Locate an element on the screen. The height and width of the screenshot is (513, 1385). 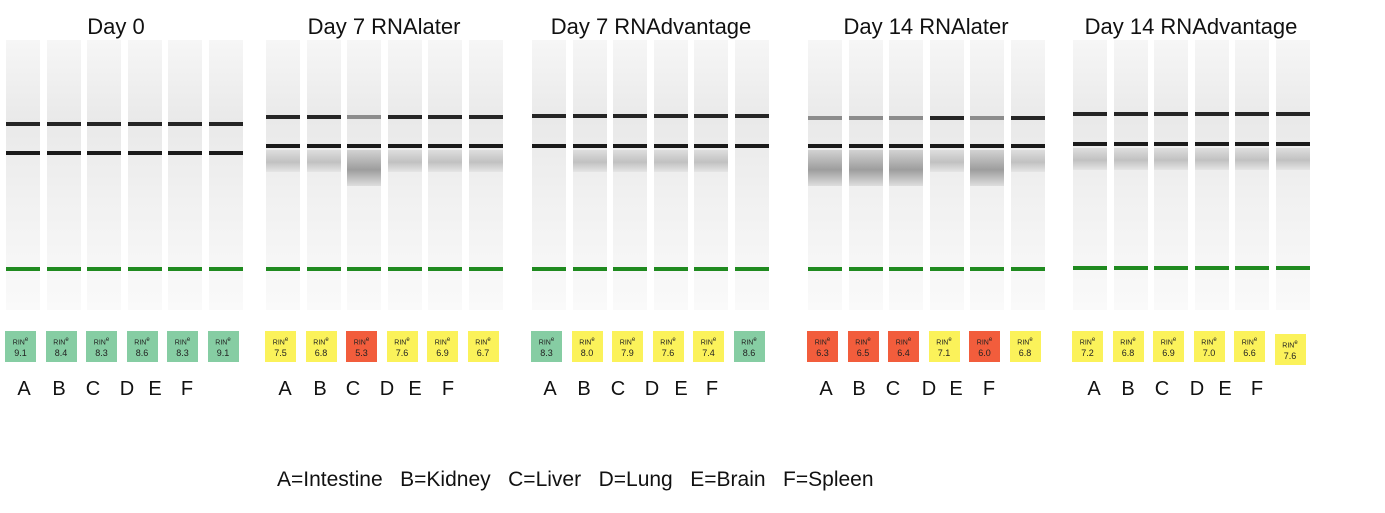
lane-letter: D is located at coordinates (387, 389).